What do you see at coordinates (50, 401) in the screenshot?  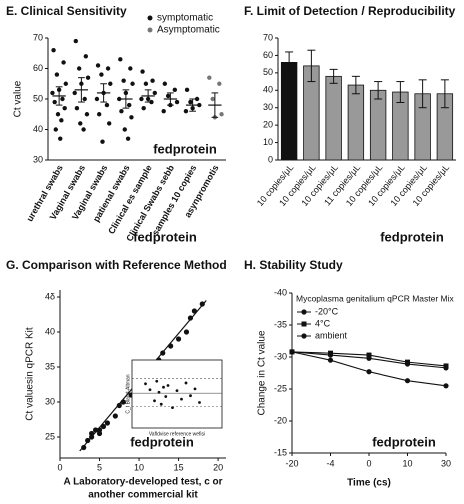 I see `y-tick-label: 30` at bounding box center [50, 401].